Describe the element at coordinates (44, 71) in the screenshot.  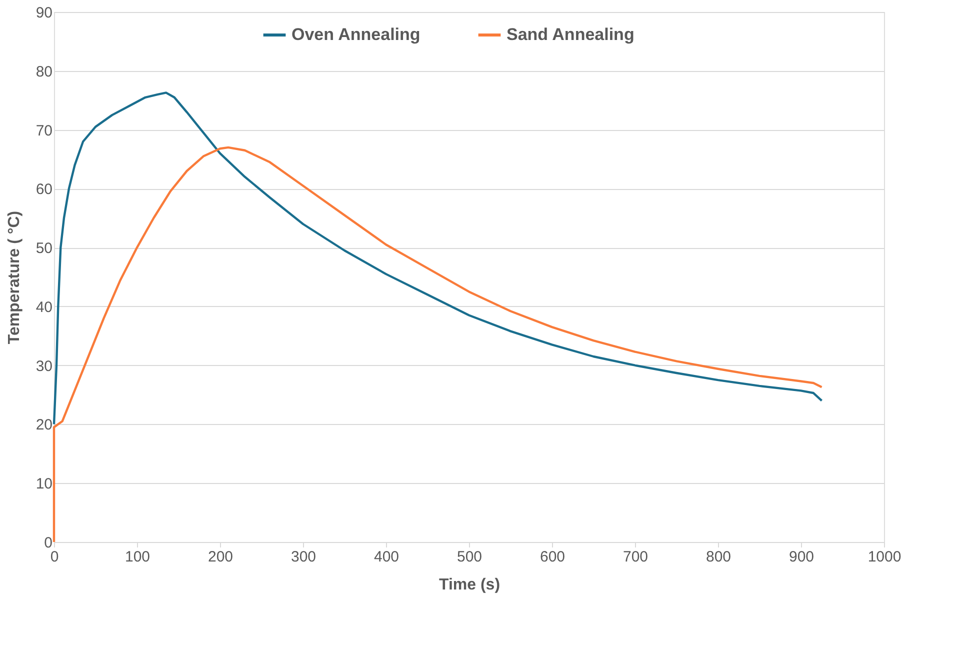
I see `y-tick-label: 80` at that location.